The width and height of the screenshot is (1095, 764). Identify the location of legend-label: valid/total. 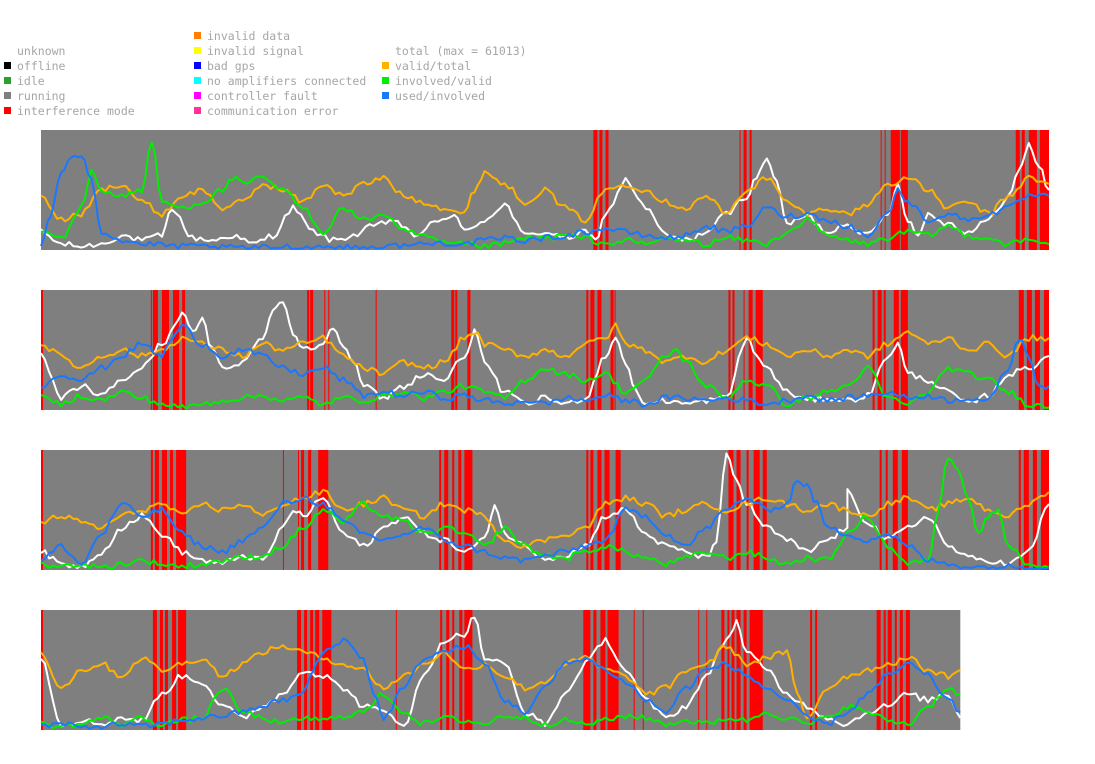
(433, 66).